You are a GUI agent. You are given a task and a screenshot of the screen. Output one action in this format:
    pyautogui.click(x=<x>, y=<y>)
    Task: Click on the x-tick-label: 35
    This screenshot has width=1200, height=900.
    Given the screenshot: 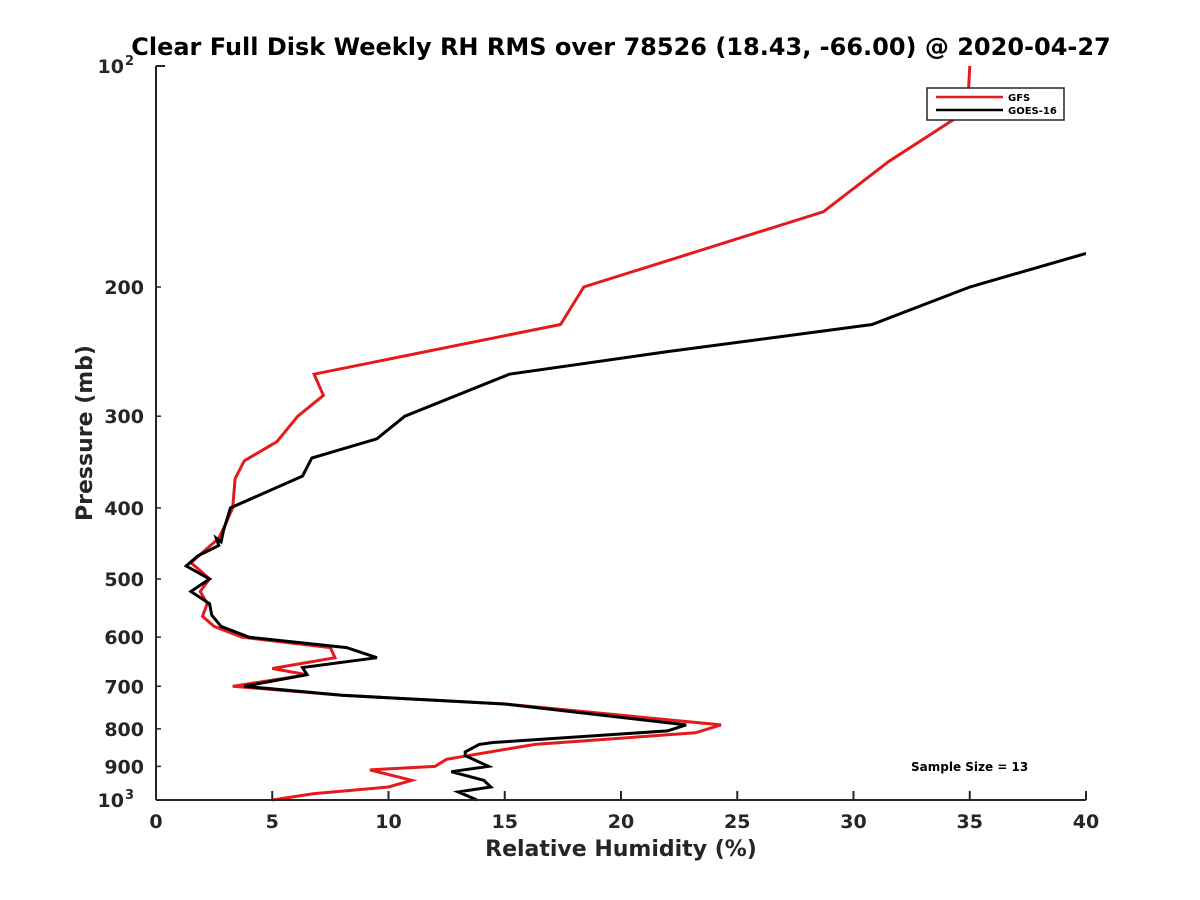 What is the action you would take?
    pyautogui.click(x=970, y=822)
    